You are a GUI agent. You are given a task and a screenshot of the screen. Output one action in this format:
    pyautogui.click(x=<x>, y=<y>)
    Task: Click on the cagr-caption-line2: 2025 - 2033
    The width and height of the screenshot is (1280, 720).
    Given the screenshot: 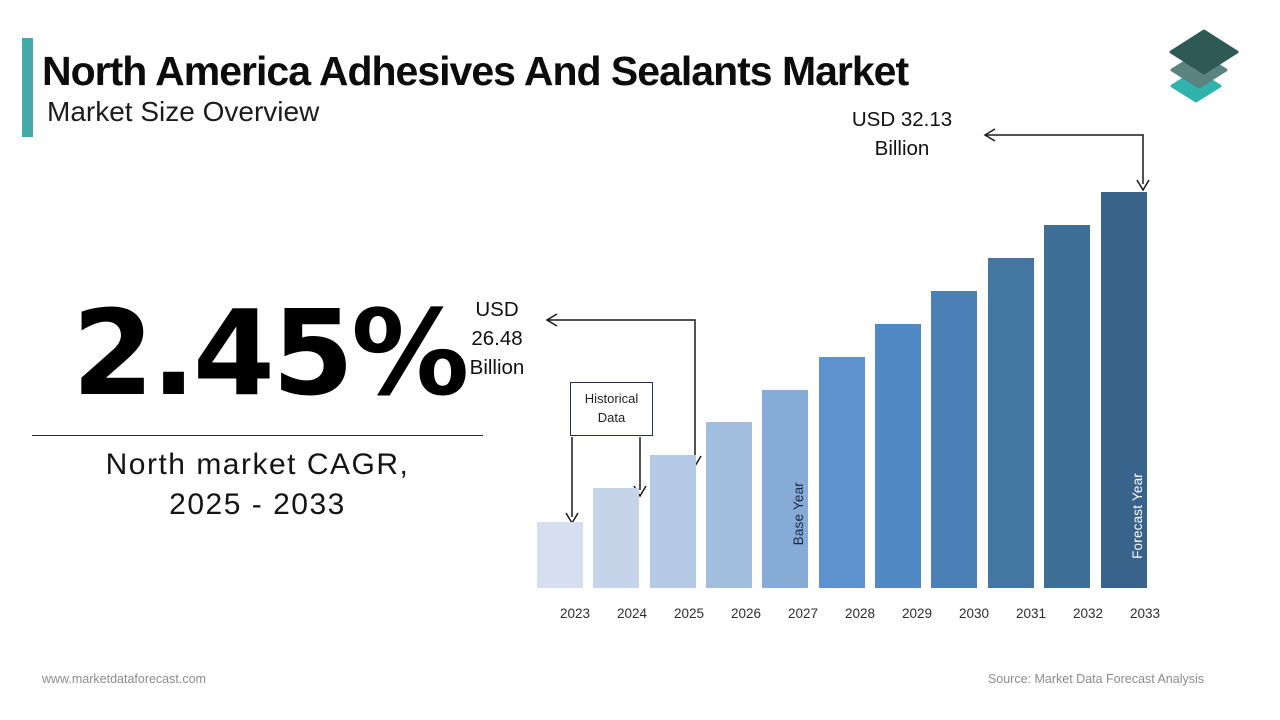 What is the action you would take?
    pyautogui.click(x=257, y=504)
    